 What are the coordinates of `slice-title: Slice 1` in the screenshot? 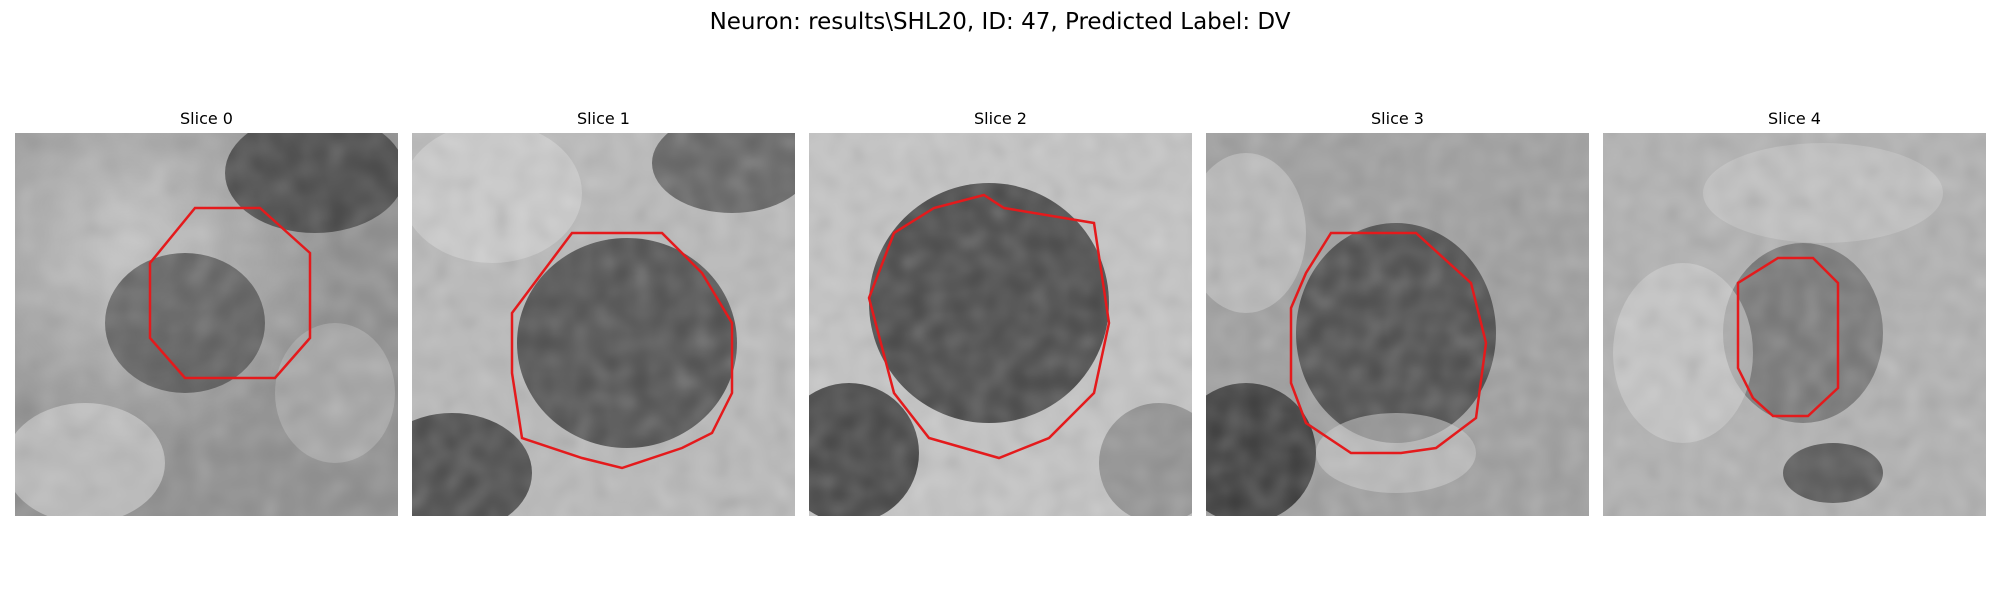 It's located at (603, 118).